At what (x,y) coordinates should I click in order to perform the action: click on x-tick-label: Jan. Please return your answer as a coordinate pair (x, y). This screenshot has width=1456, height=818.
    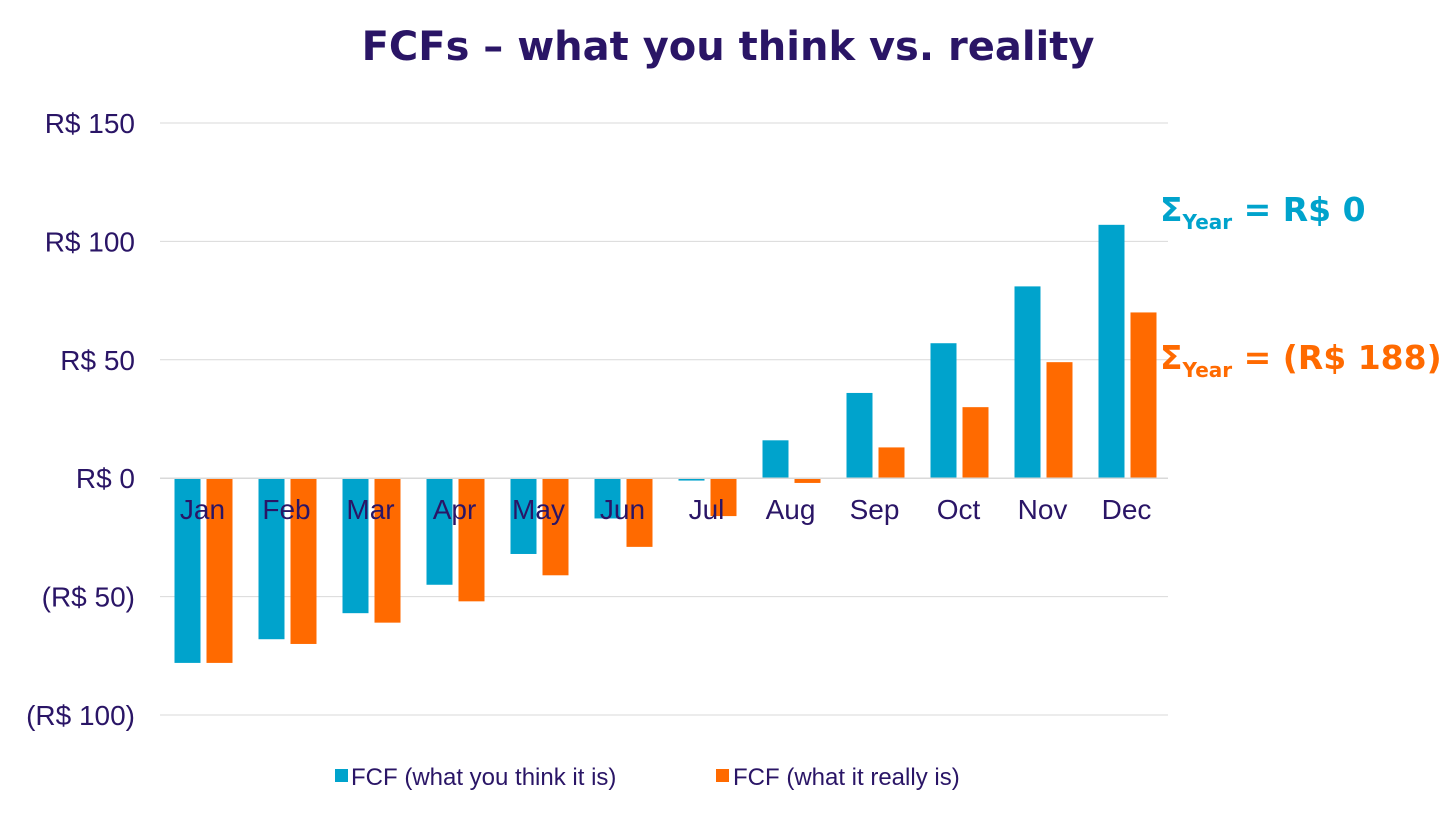
    Looking at the image, I should click on (202, 509).